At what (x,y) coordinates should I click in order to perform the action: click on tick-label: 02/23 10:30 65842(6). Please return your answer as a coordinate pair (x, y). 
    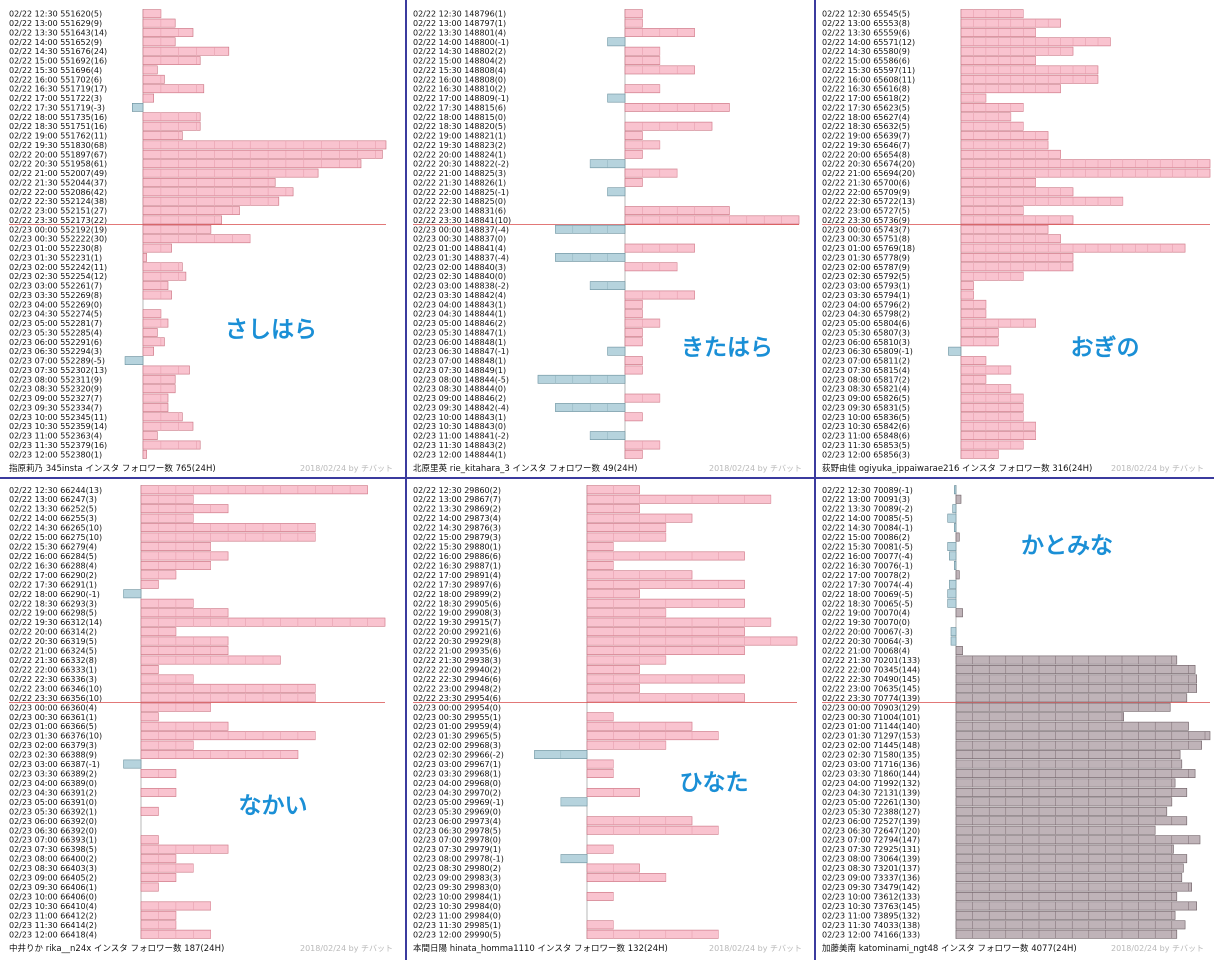
    Looking at the image, I should click on (866, 426).